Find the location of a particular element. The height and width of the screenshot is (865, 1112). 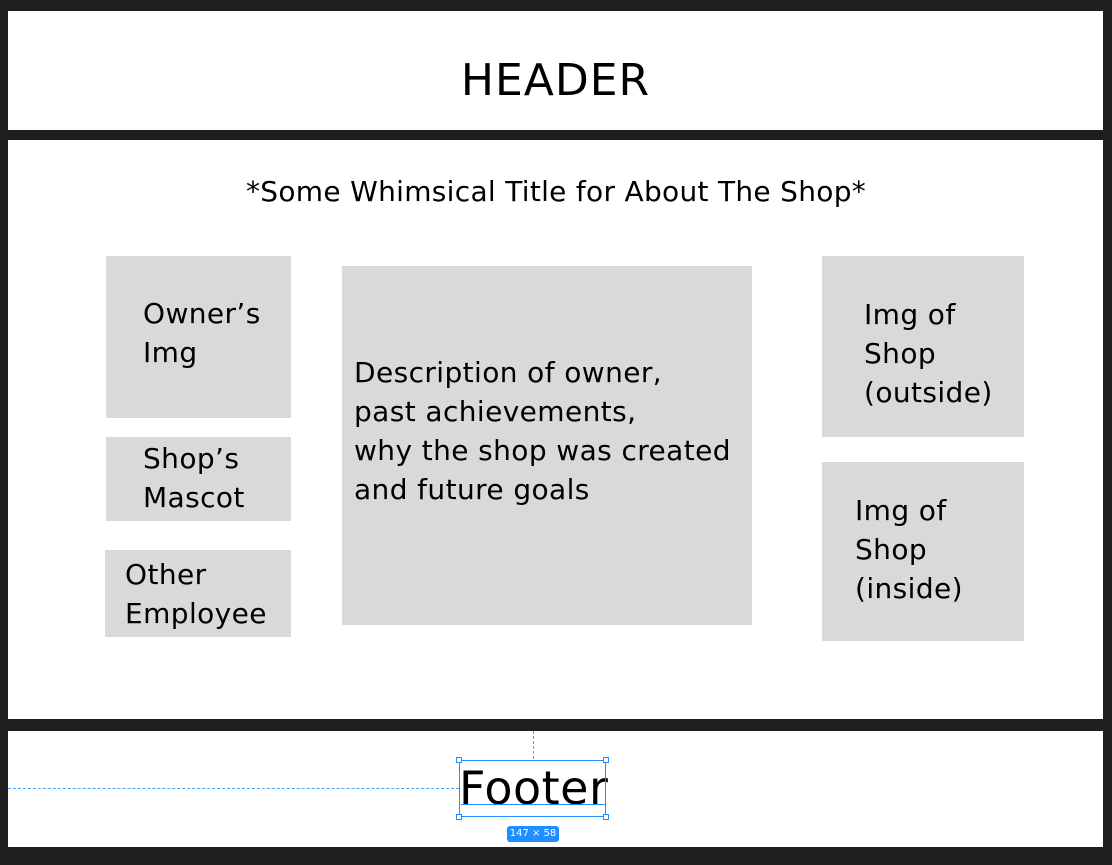

shop-inside-image-placeholder: Img of Shop (inside) is located at coordinates (923, 551).